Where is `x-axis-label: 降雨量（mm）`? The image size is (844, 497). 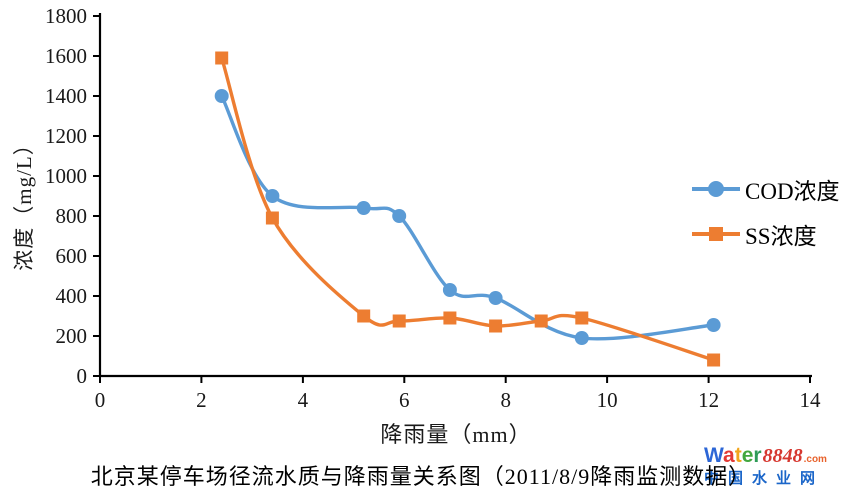
x-axis-label: 降雨量（mm） is located at coordinates (456, 434).